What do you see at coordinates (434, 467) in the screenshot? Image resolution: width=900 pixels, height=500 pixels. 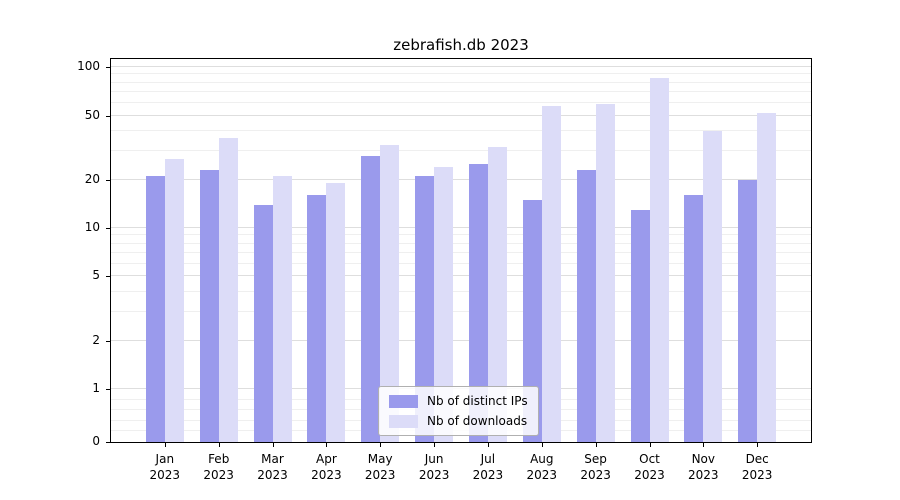 I see `x-tick-label: Jun 2023` at bounding box center [434, 467].